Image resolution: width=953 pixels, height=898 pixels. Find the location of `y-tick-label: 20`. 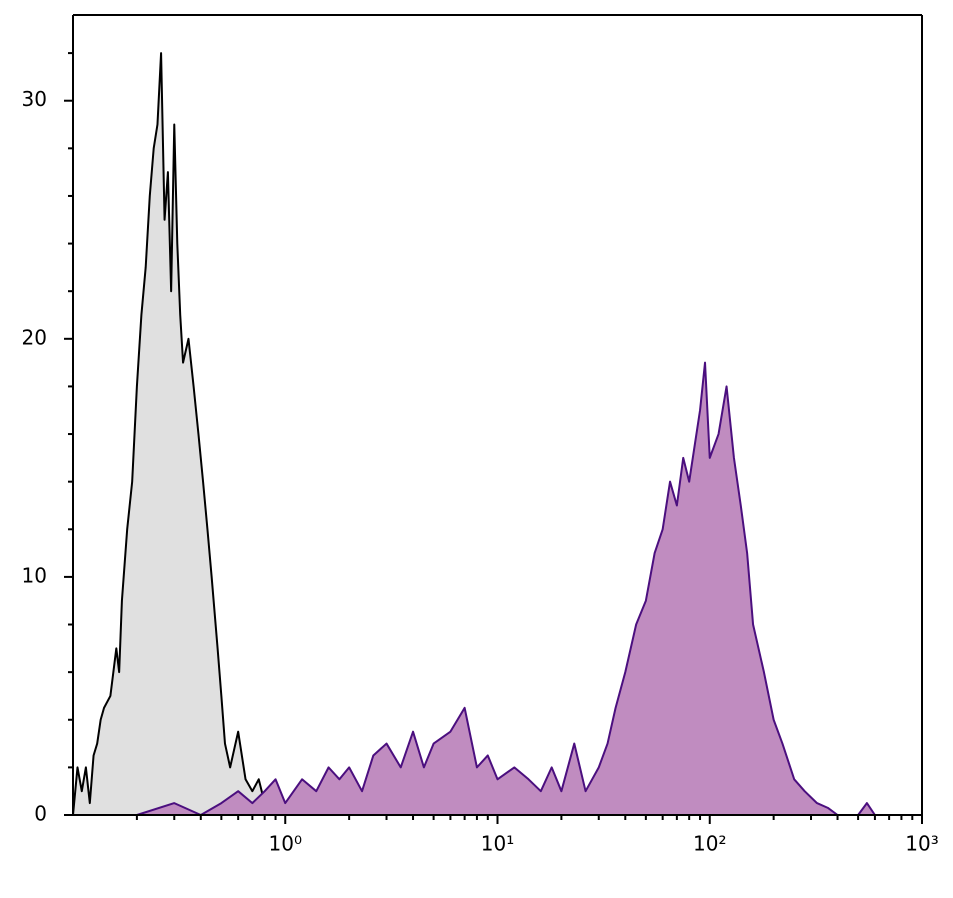

y-tick-label: 20 is located at coordinates (34, 337).